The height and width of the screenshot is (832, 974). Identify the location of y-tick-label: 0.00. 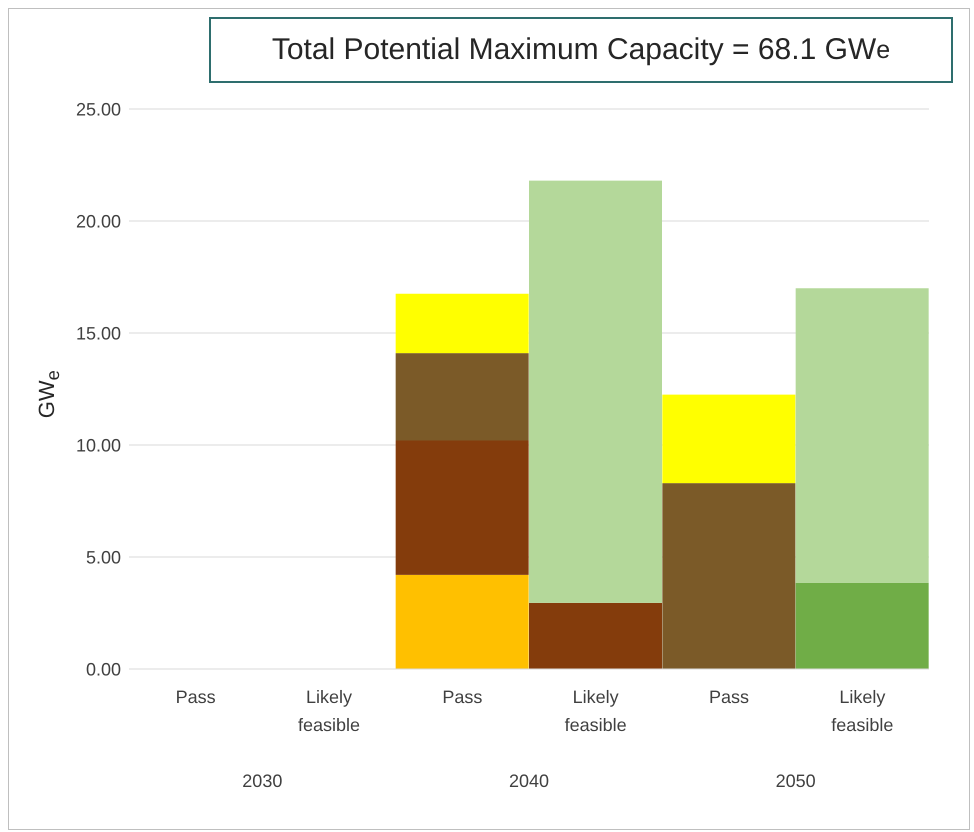
(103, 669).